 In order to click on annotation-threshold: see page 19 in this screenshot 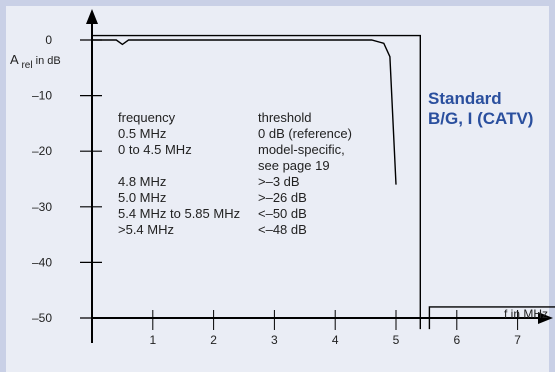, I will do `click(294, 165)`.